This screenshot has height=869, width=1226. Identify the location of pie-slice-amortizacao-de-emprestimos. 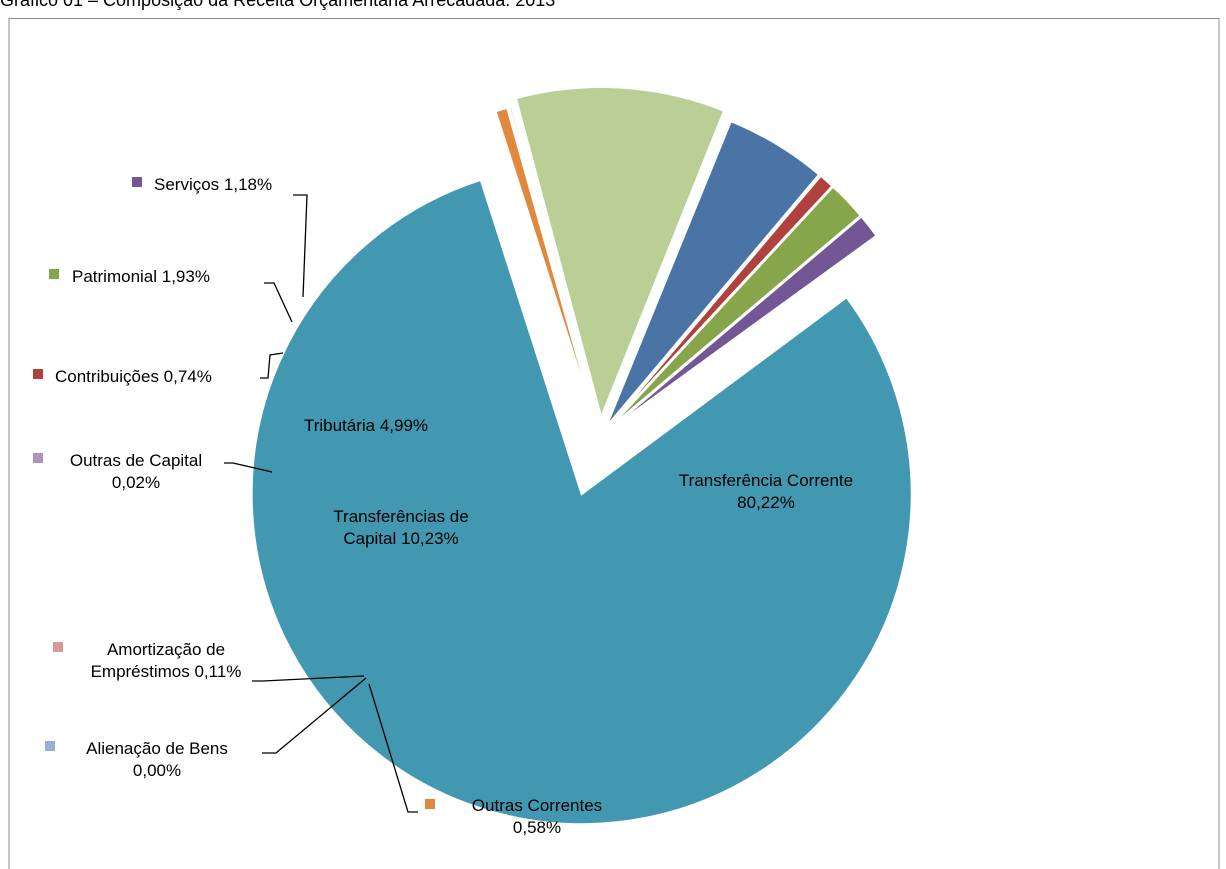
(553, 265).